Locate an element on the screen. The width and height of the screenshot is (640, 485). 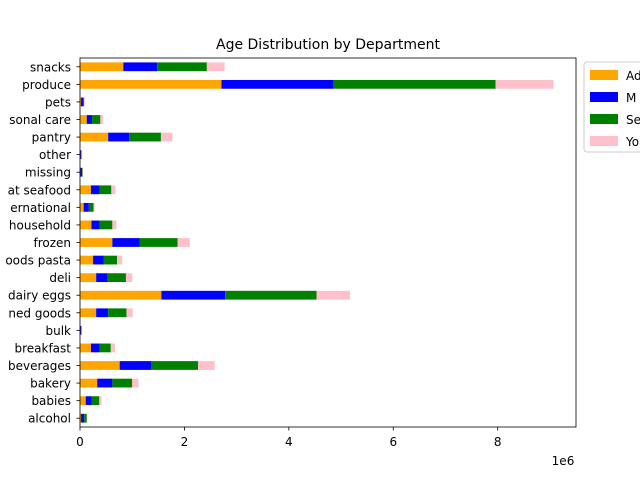
y-tick-label: ernational is located at coordinates (40, 208).